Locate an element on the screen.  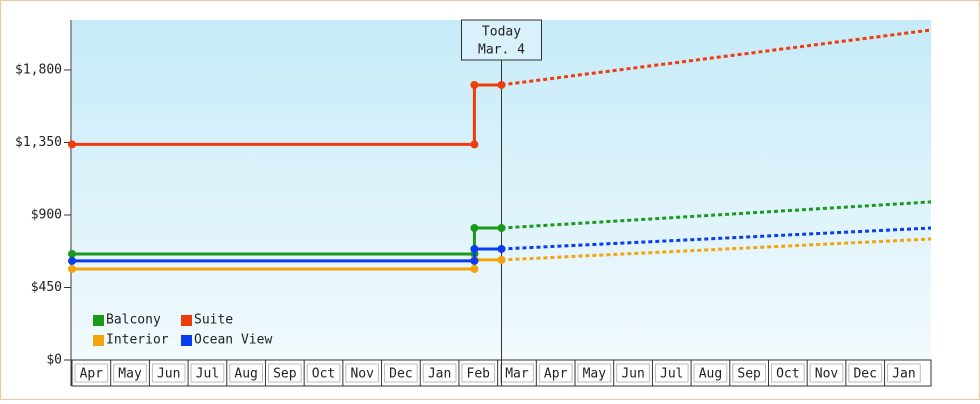
y-tick-label: $450 is located at coordinates (46, 287).